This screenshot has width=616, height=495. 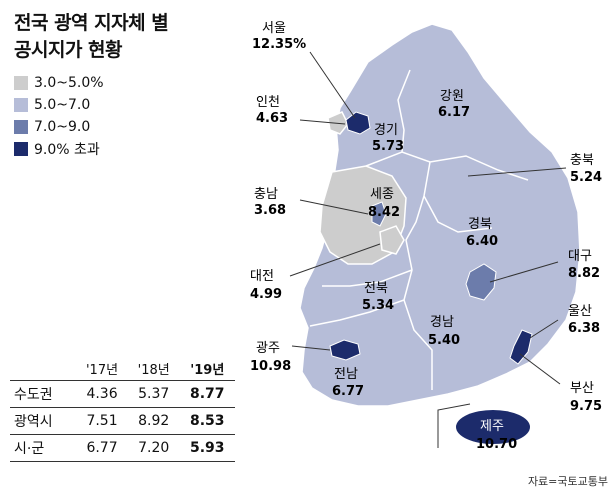 I want to click on label-jeonnam-value: 6.77, so click(x=348, y=391).